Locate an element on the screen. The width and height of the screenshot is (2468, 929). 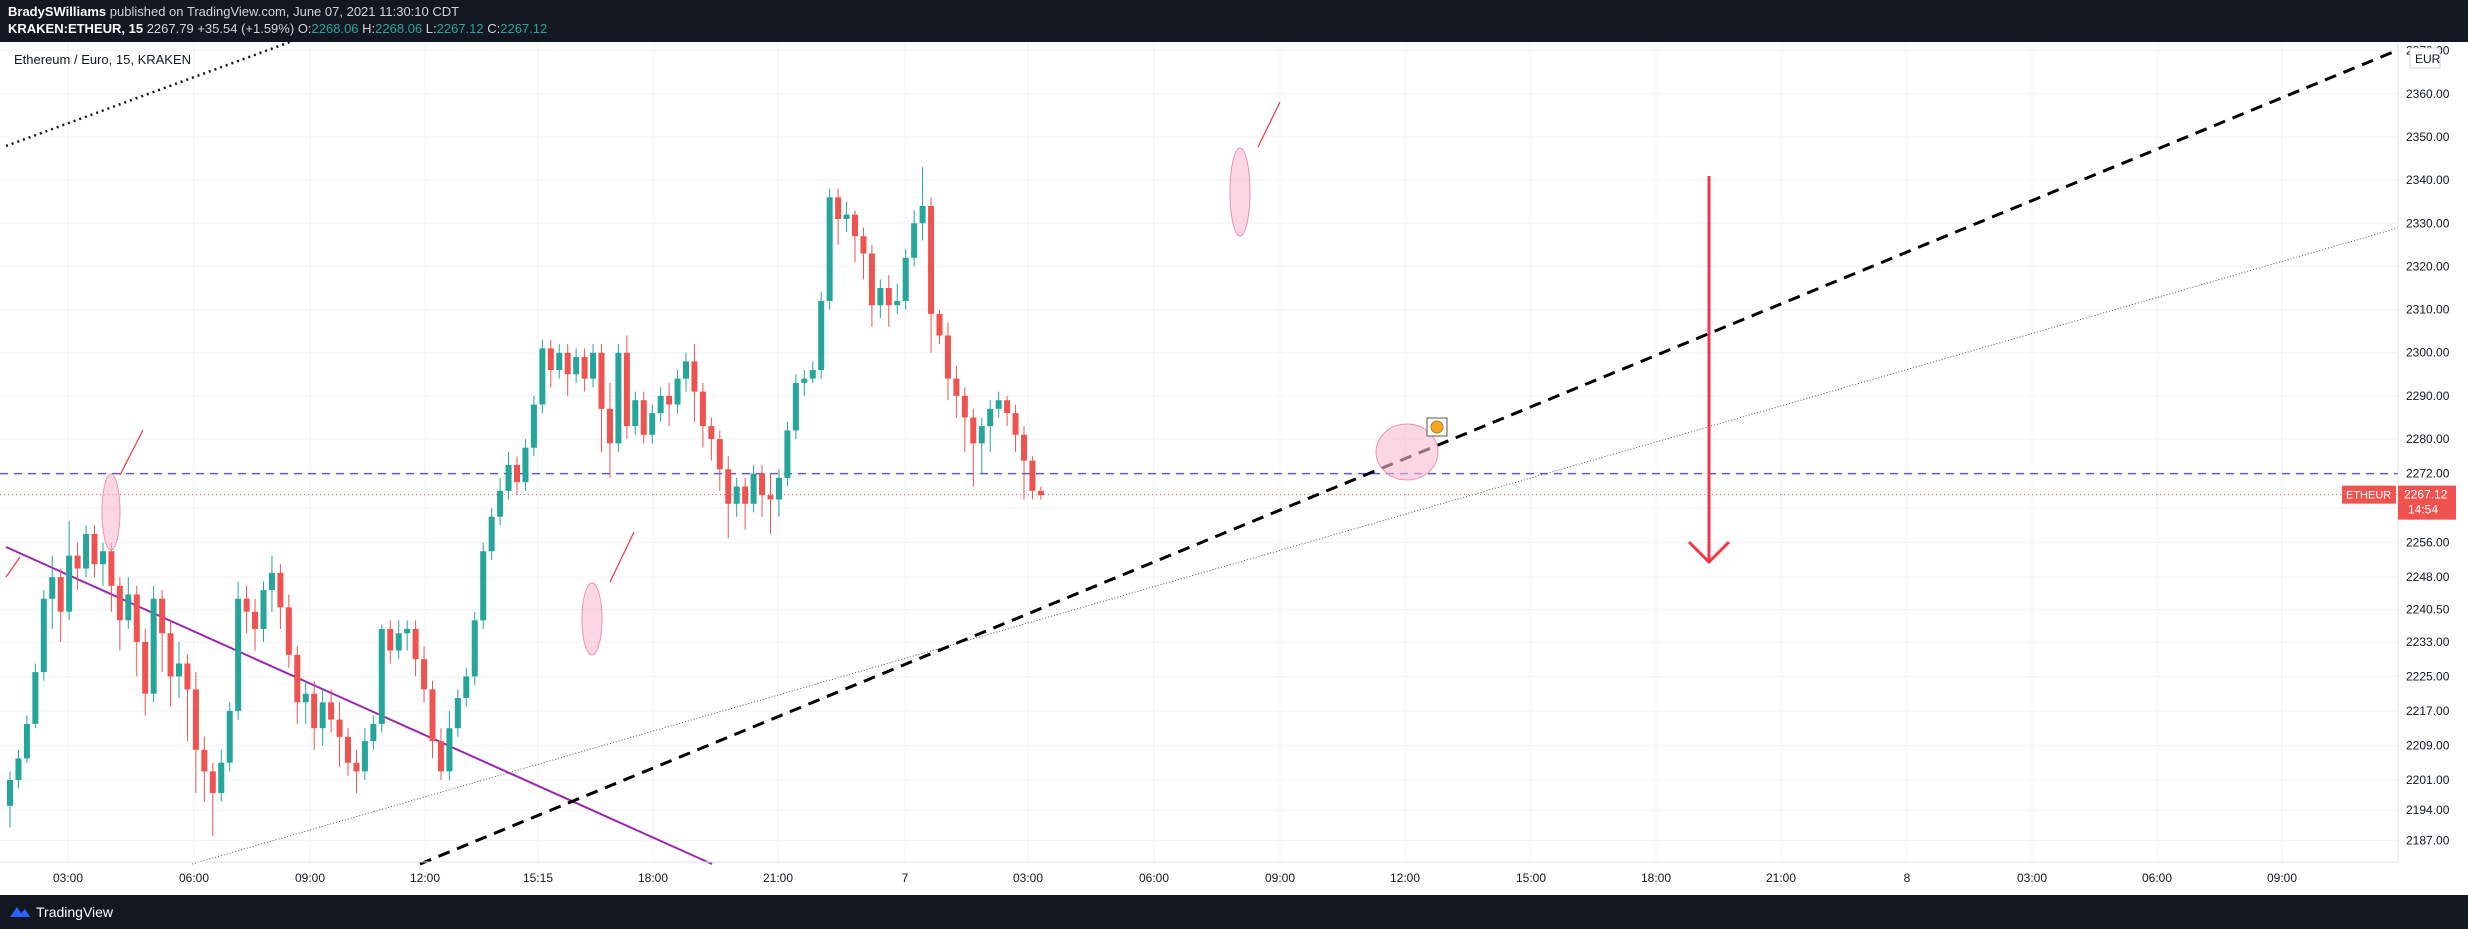
time-tick-label: 12:00 is located at coordinates (425, 878).